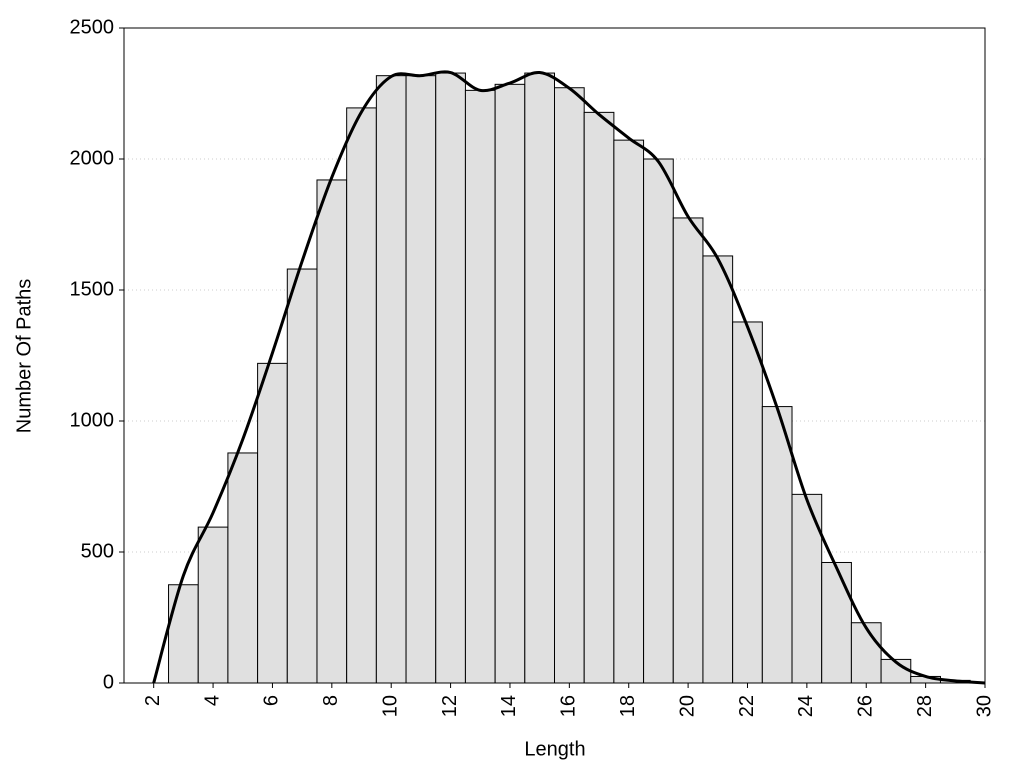 This screenshot has width=1024, height=768. I want to click on y-tick-label: 1000, so click(92, 420).